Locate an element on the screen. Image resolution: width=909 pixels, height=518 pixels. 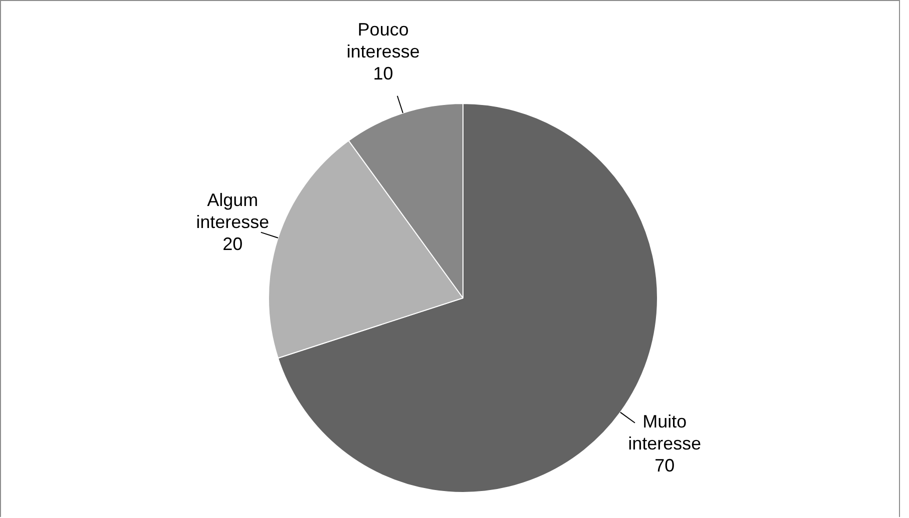
slice-label: Muito interesse is located at coordinates (665, 432).